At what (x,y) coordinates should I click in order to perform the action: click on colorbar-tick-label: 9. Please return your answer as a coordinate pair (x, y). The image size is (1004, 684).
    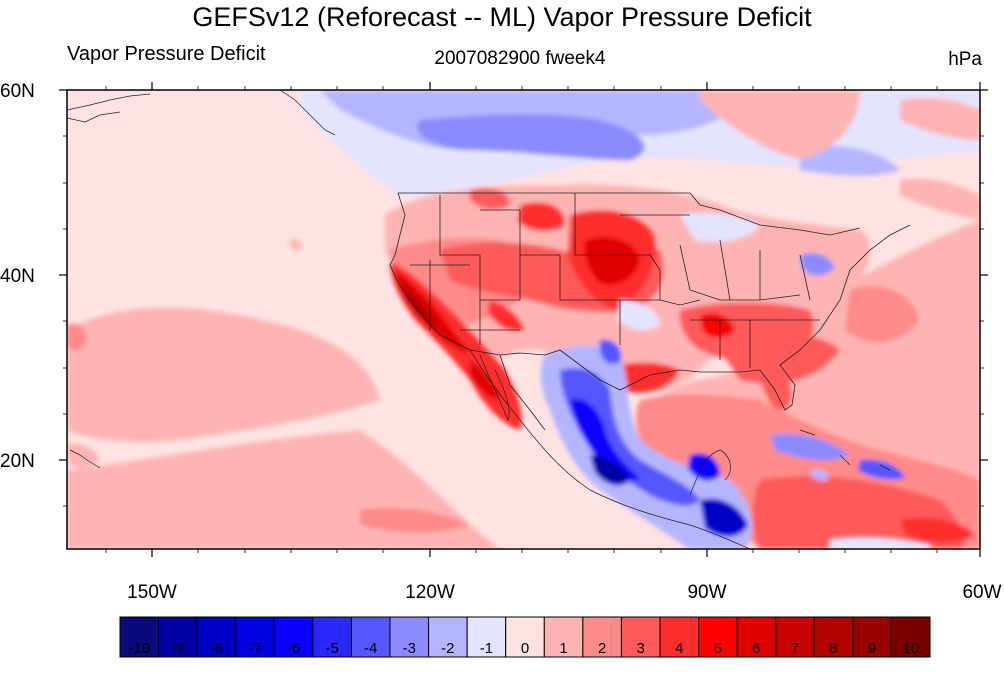
    Looking at the image, I should click on (872, 648).